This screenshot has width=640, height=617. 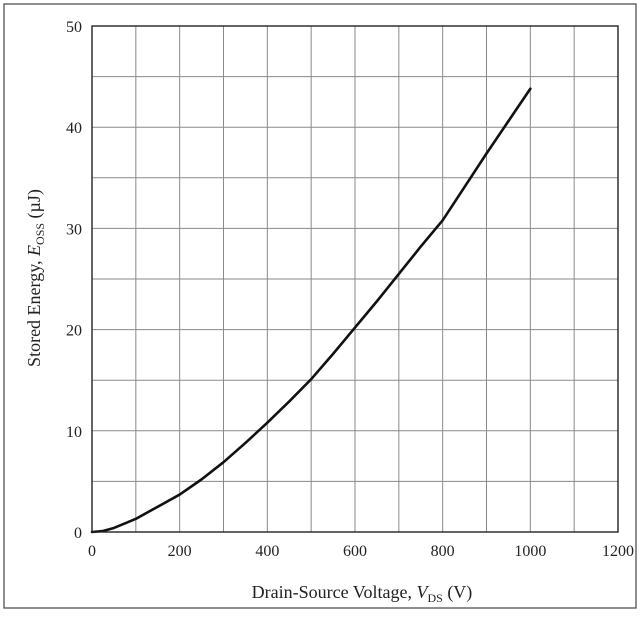 I want to click on x-tick-label: 1200, so click(x=618, y=551).